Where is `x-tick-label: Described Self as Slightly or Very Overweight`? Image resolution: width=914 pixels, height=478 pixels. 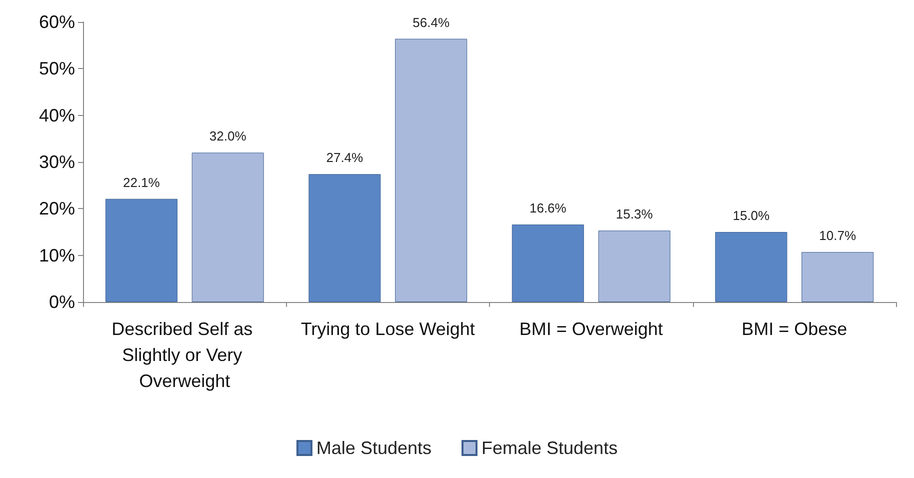
x-tick-label: Described Self as Slightly or Very Overweight is located at coordinates (185, 355).